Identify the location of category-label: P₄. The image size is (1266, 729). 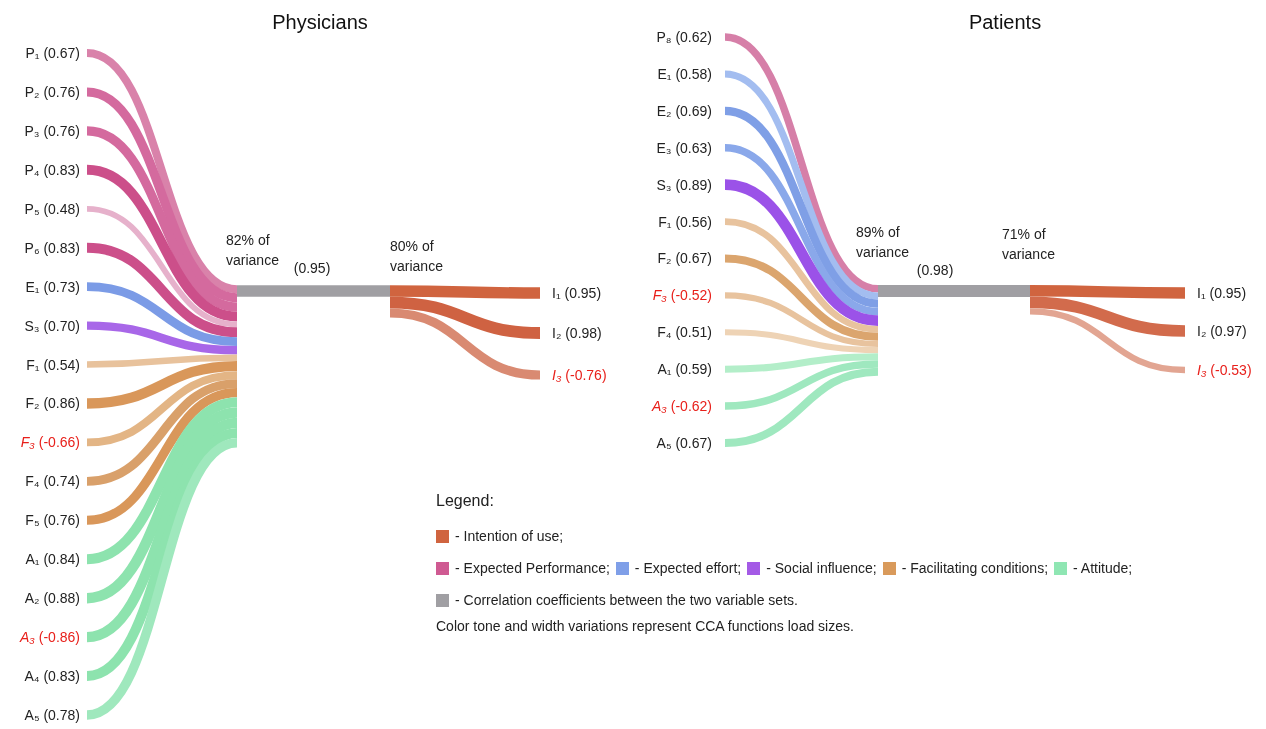
(32, 169).